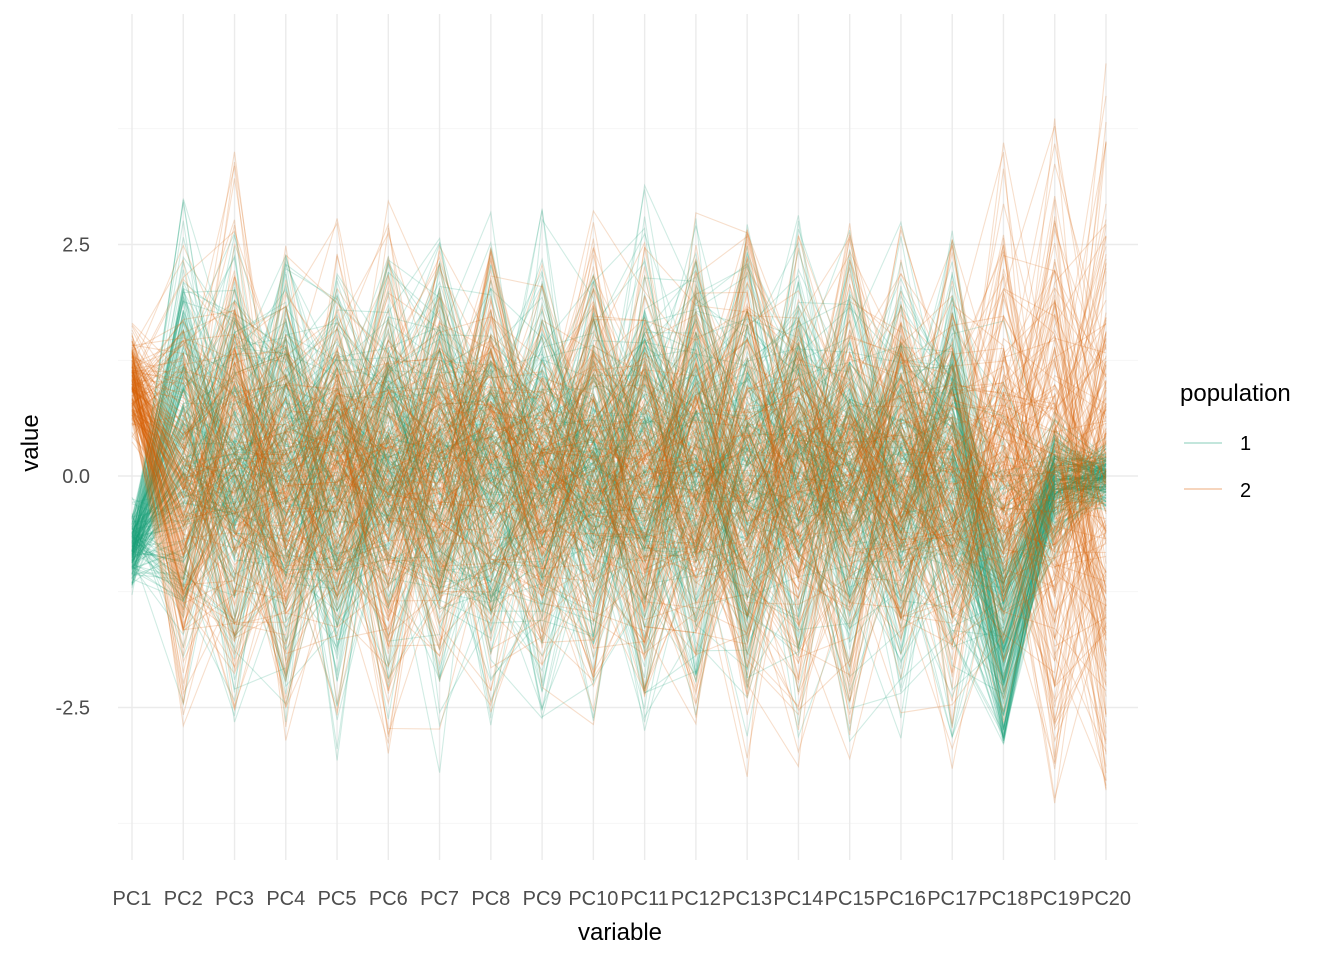 The image size is (1344, 960). What do you see at coordinates (619, 541) in the screenshot?
I see `series-1-line` at bounding box center [619, 541].